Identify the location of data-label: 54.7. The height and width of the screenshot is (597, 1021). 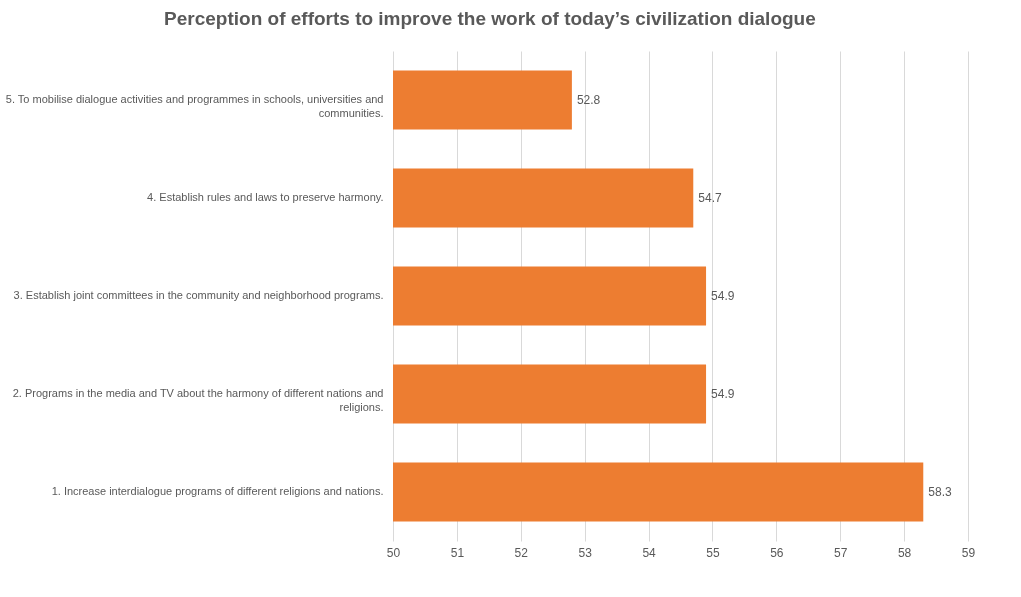
(710, 198).